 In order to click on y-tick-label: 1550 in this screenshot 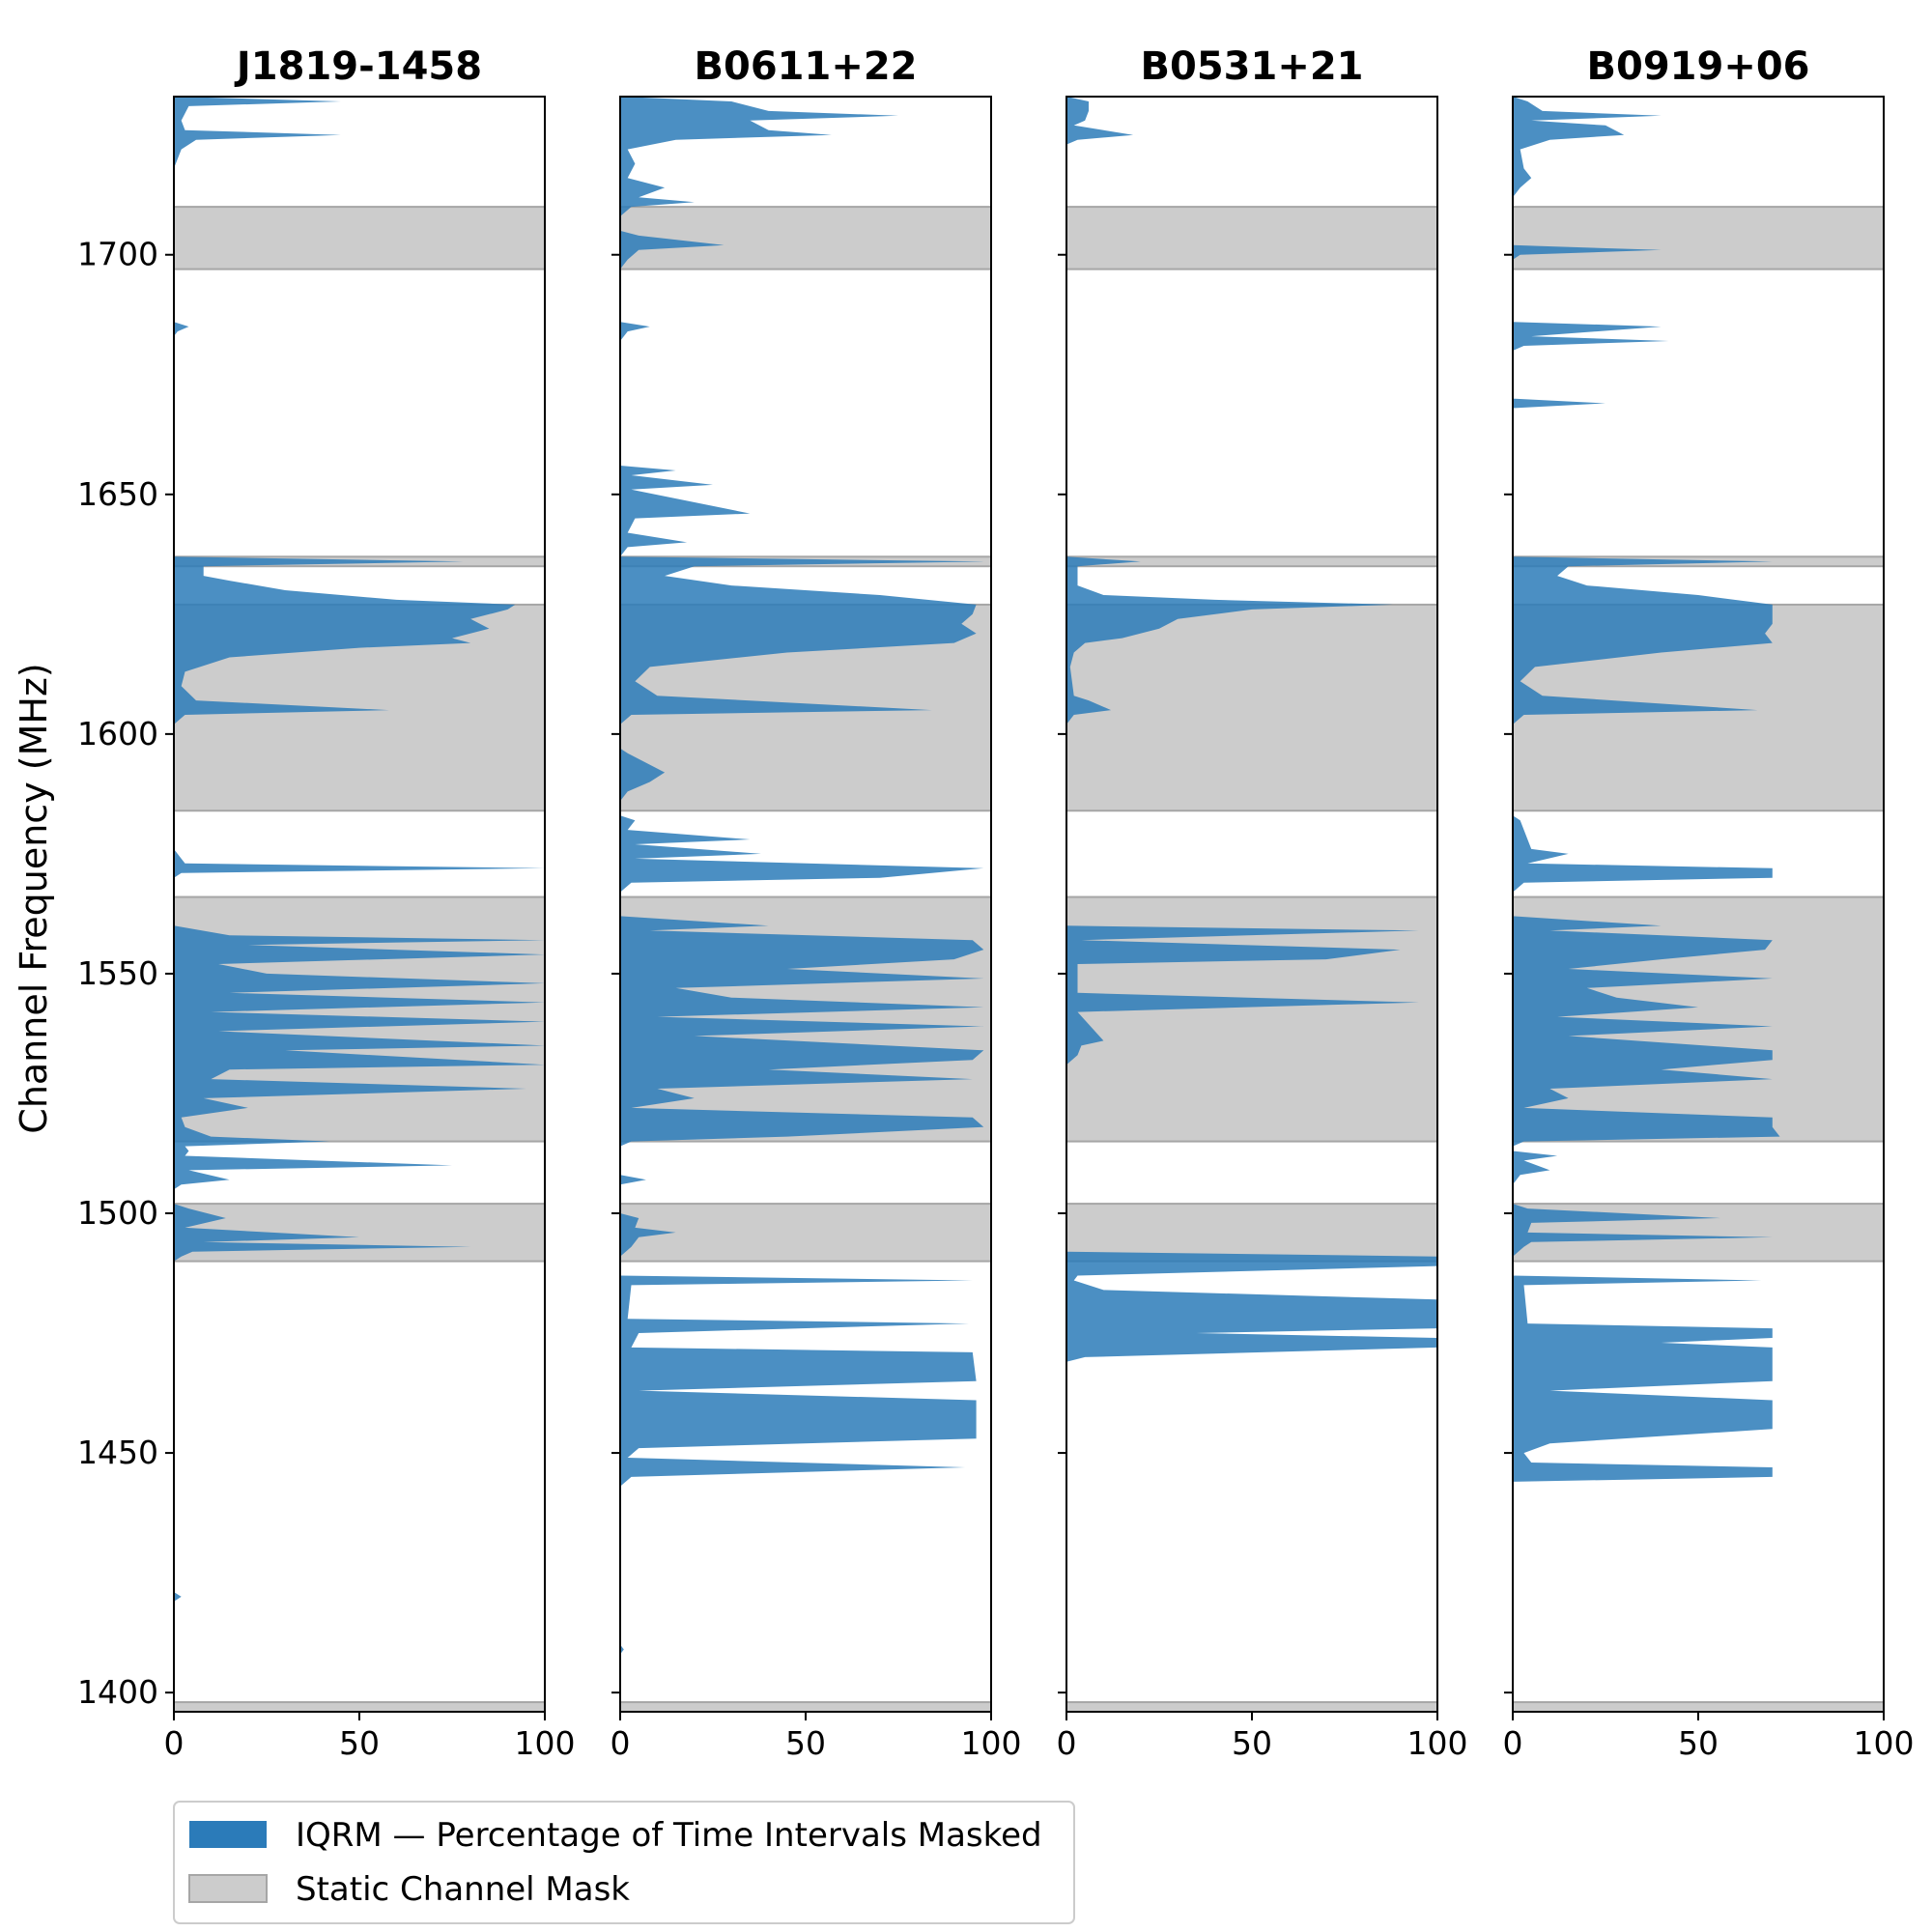, I will do `click(117, 973)`.